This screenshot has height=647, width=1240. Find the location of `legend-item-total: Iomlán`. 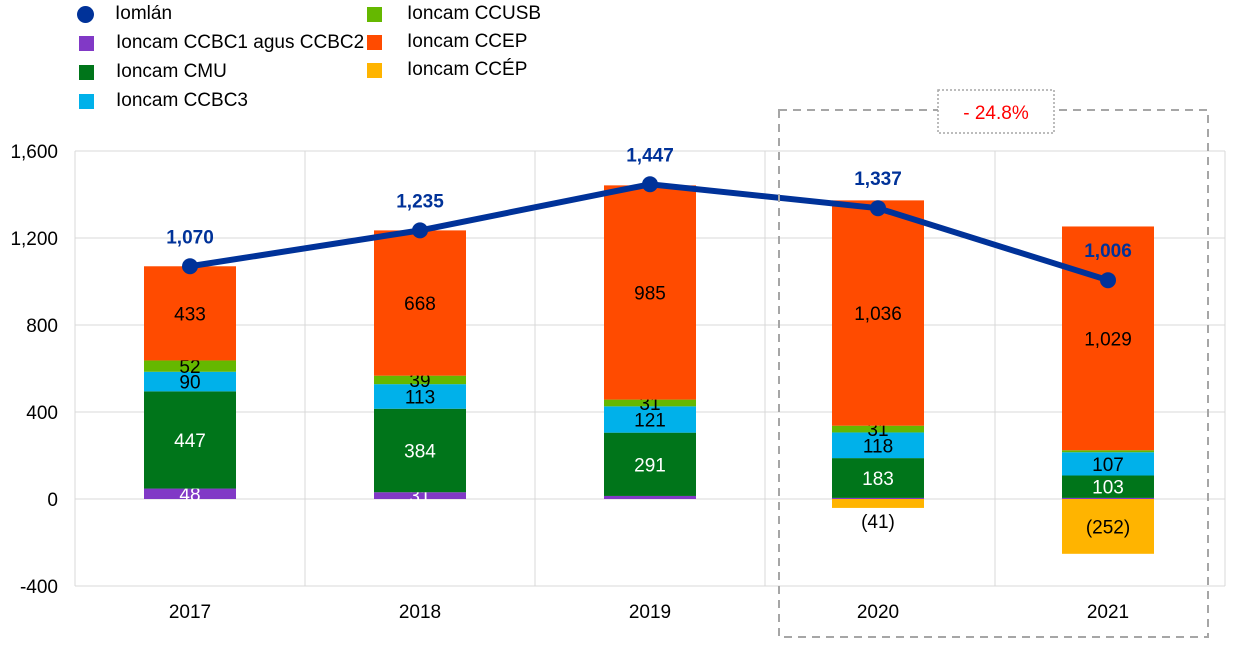

legend-item-total: Iomlán is located at coordinates (124, 14).